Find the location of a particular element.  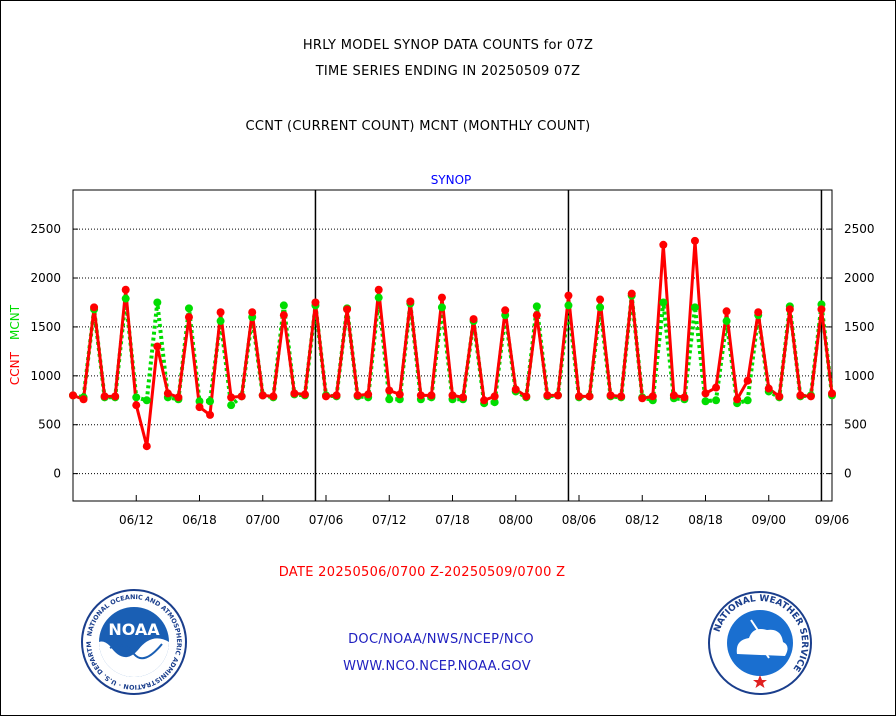

y-axis-title-mcnt: MCNT is located at coordinates (15, 322).